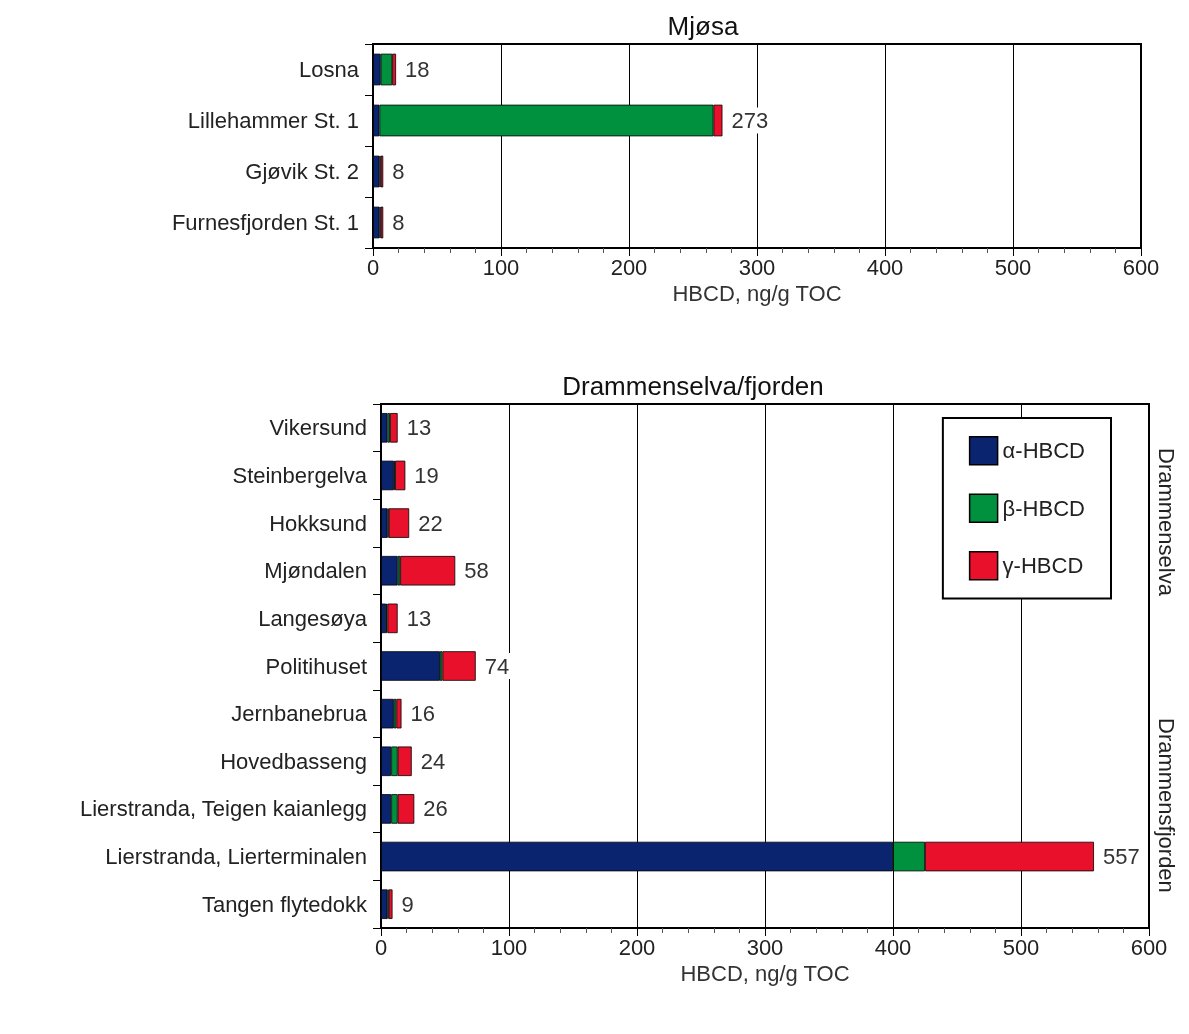  What do you see at coordinates (433, 761) in the screenshot?
I see `total-label: 24` at bounding box center [433, 761].